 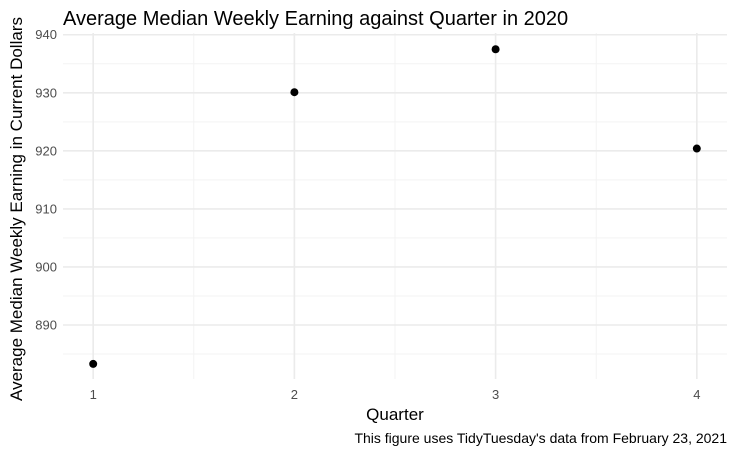 I want to click on x-tick-label: 2, so click(x=294, y=394).